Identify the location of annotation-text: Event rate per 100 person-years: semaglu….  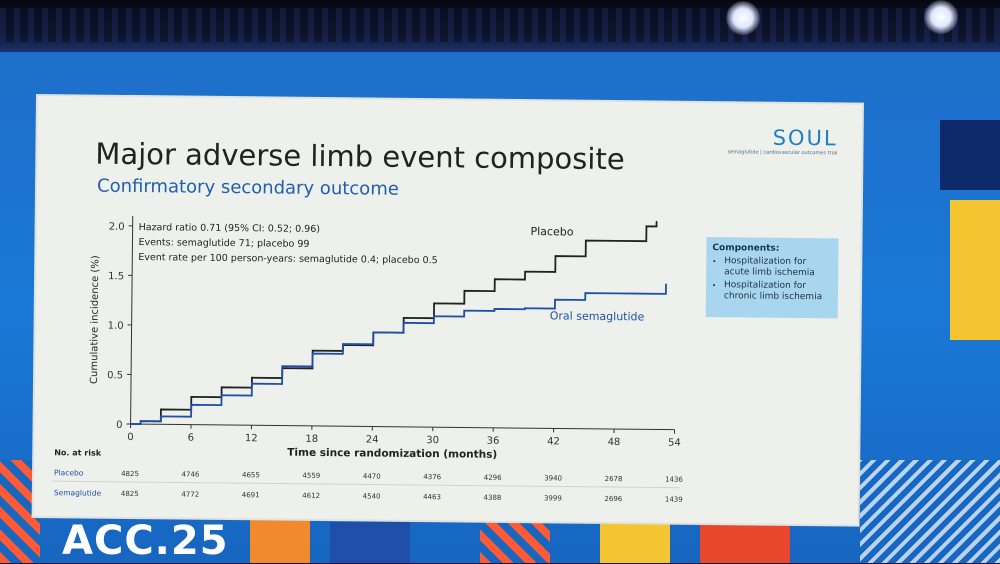
(287, 259).